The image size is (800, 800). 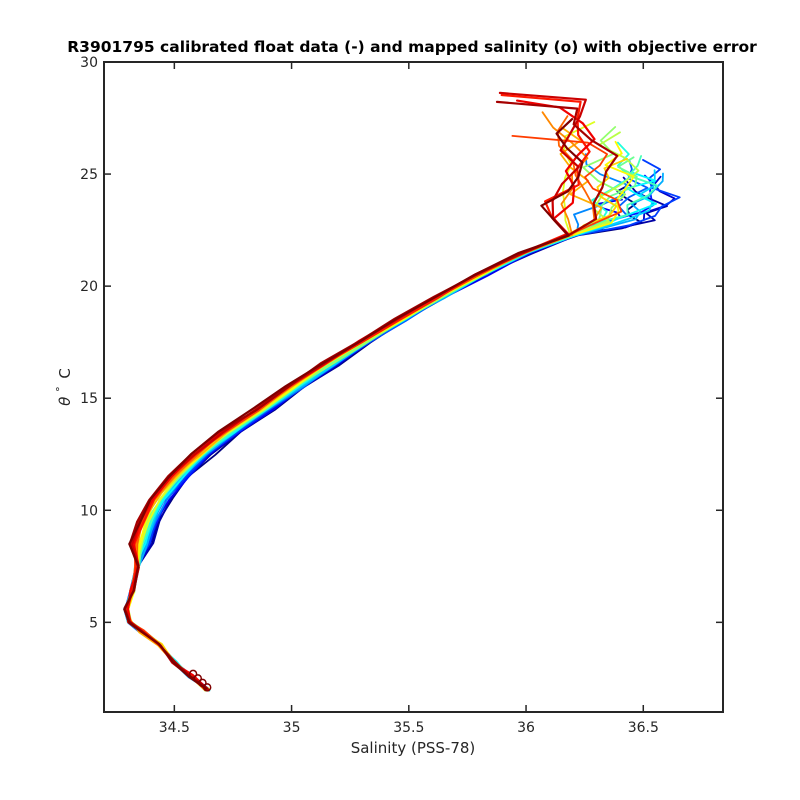 What do you see at coordinates (526, 728) in the screenshot?
I see `x-tick-label: 36` at bounding box center [526, 728].